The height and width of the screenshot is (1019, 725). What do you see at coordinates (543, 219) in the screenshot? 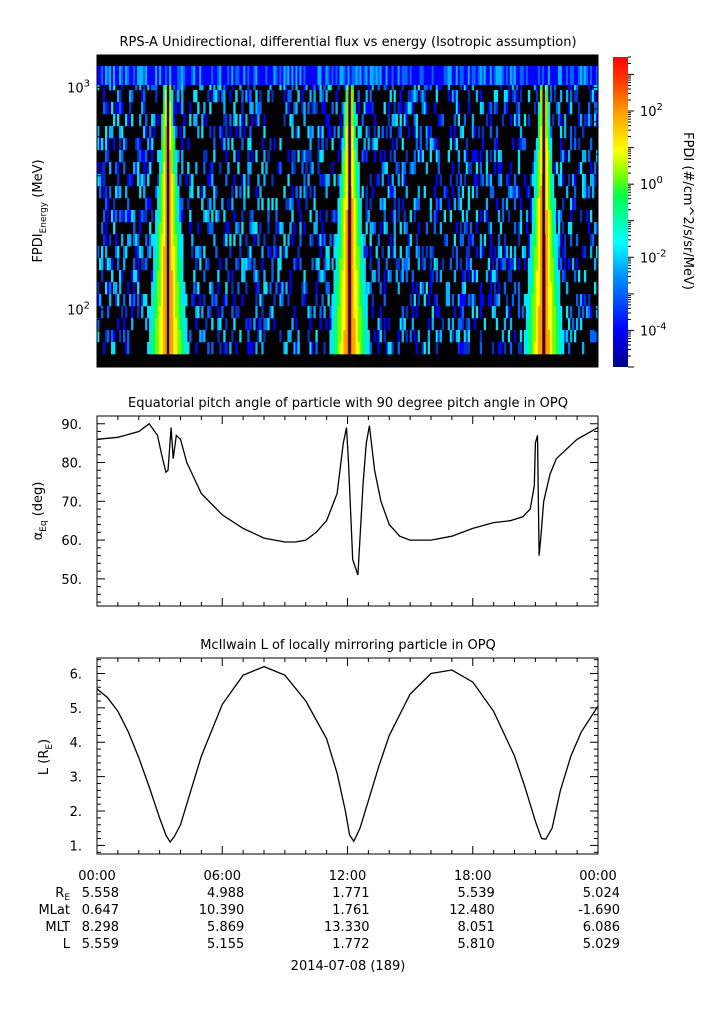
I see `spectrogram-gap` at bounding box center [543, 219].